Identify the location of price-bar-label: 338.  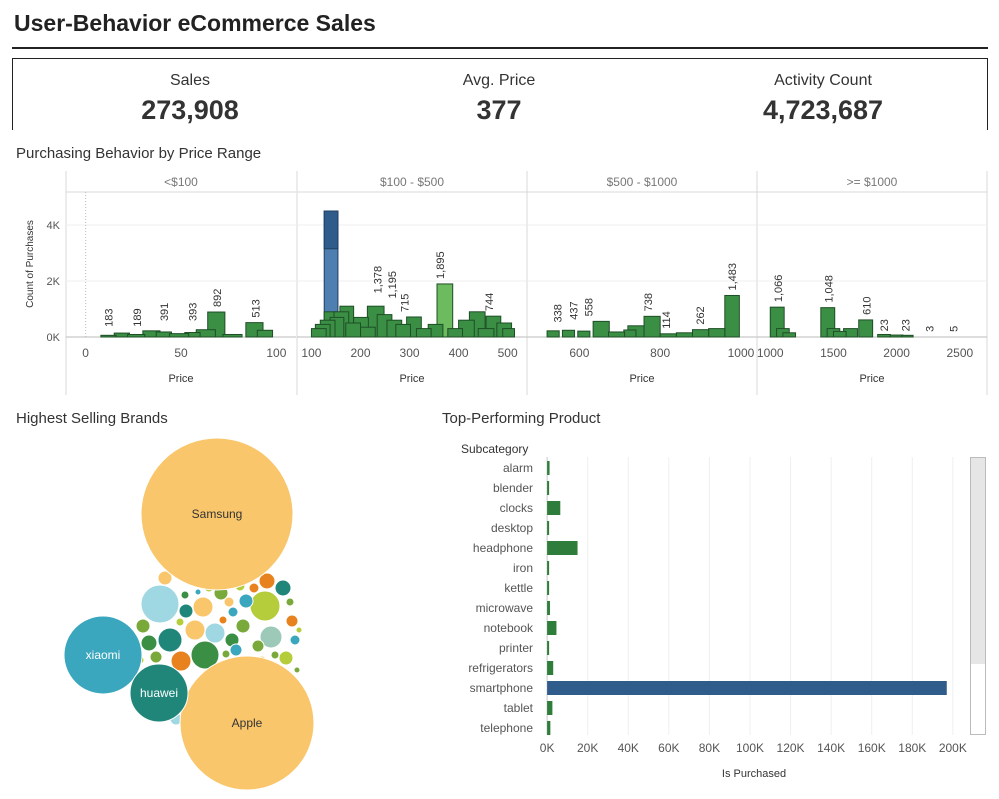
(559, 313).